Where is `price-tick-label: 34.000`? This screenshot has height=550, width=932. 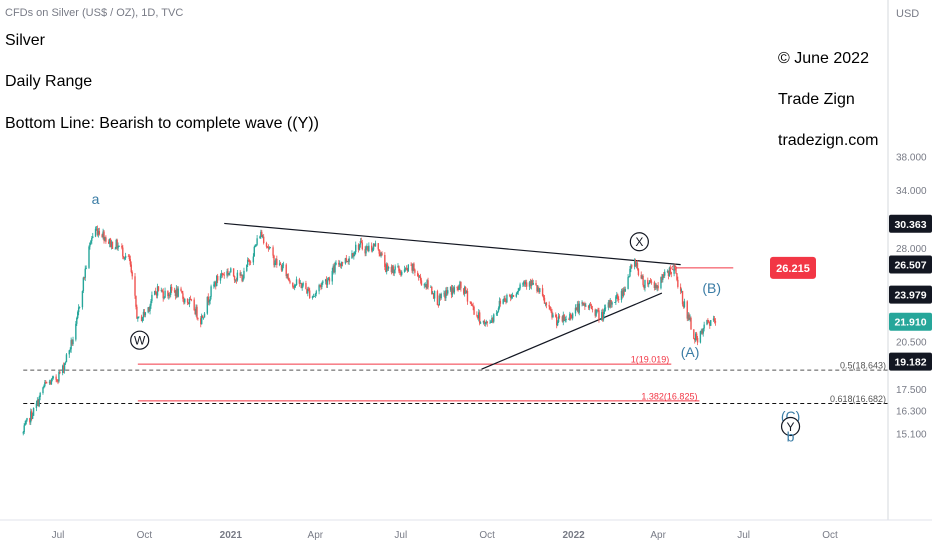 price-tick-label: 34.000 is located at coordinates (911, 191).